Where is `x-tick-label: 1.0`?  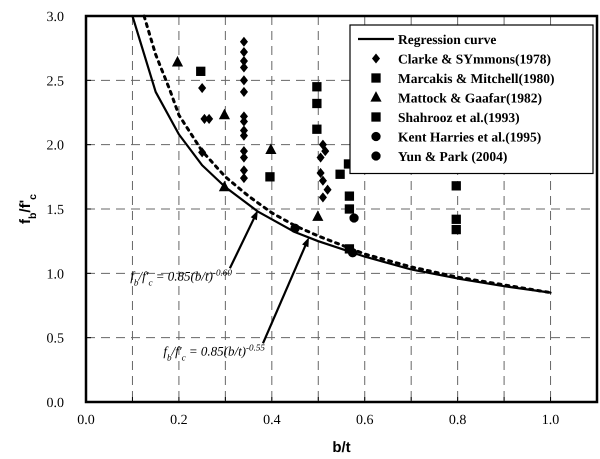
x-tick-label: 1.0 is located at coordinates (551, 420).